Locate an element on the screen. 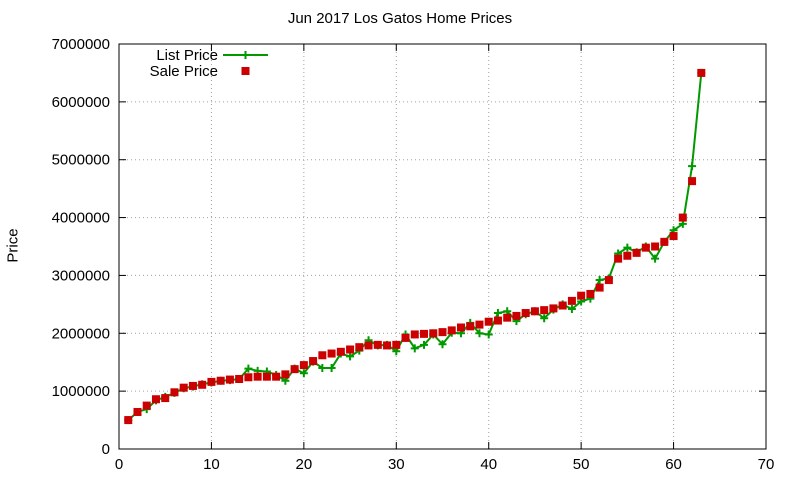  y-tick-label: 1000000 is located at coordinates (81, 391).